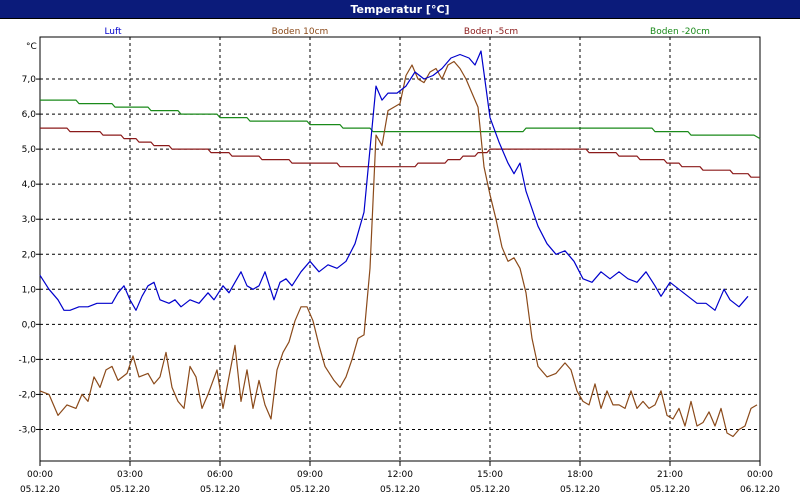 The width and height of the screenshot is (800, 500). I want to click on y-tick-label: -2,0, so click(27, 395).